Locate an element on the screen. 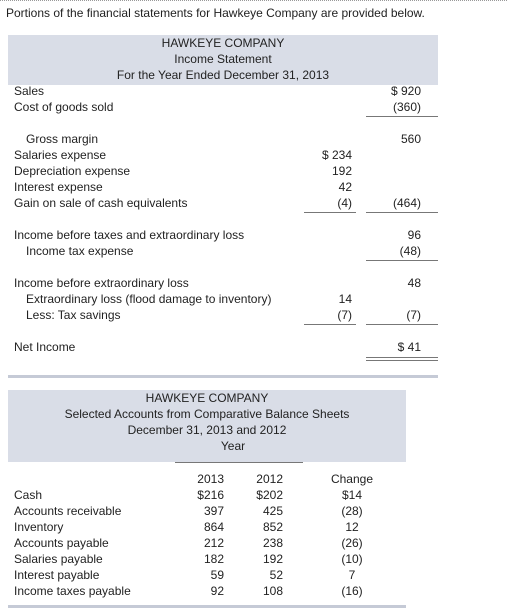  total-amount: (48) is located at coordinates (410, 251).